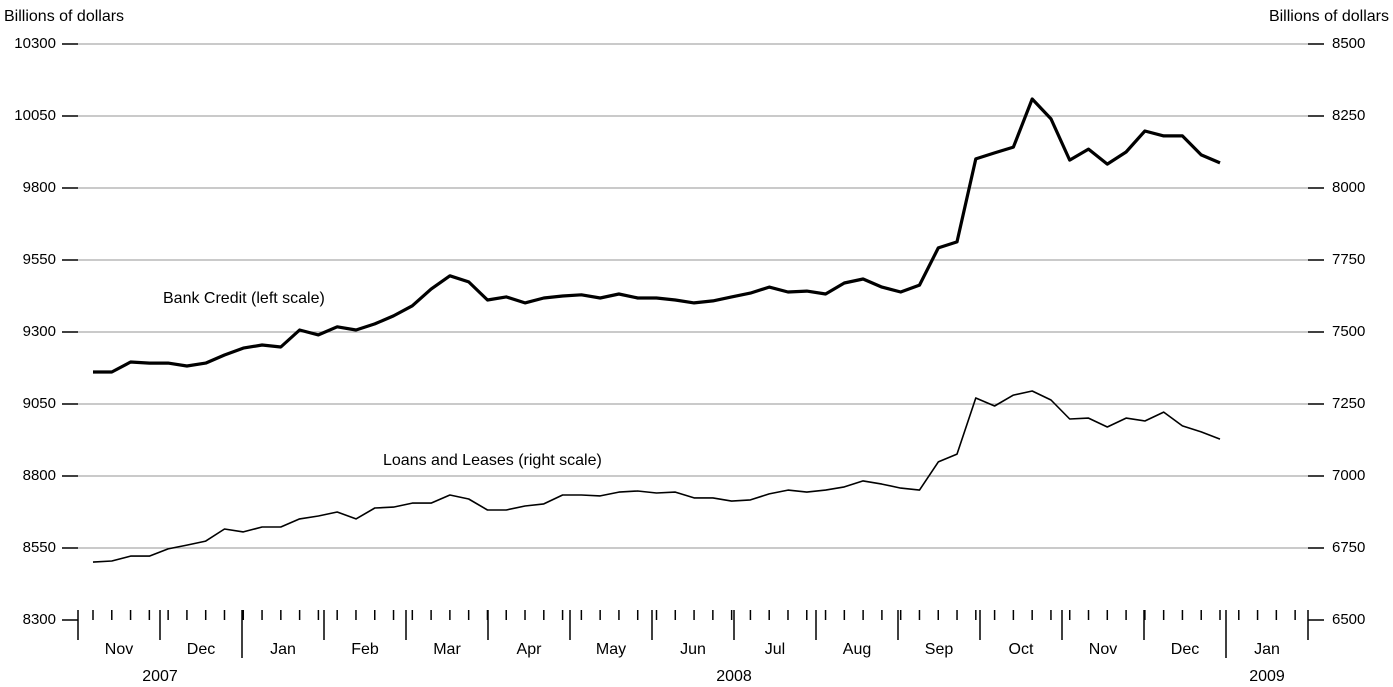 The height and width of the screenshot is (687, 1393). What do you see at coordinates (492, 460) in the screenshot?
I see `annotation: Loans and Leases (right scale)` at bounding box center [492, 460].